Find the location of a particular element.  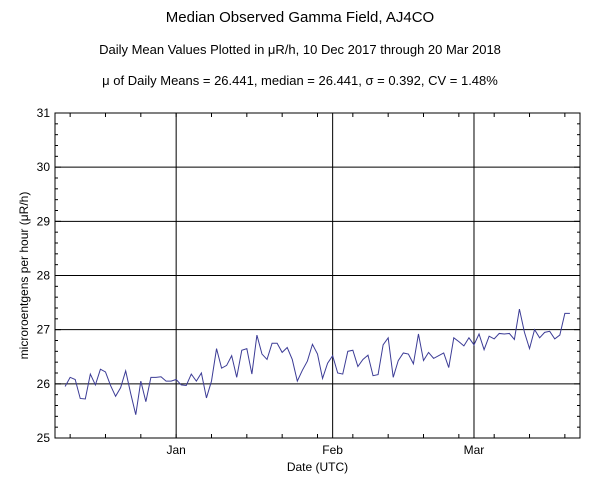

y-tick-label: 31 is located at coordinates (44, 113).